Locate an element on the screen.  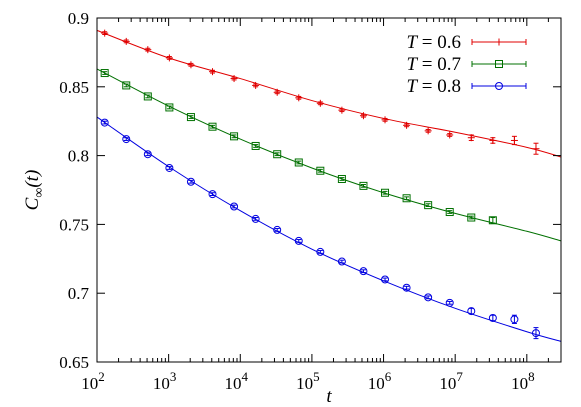
y-axis-label: C∞(t) is located at coordinates (34, 190).